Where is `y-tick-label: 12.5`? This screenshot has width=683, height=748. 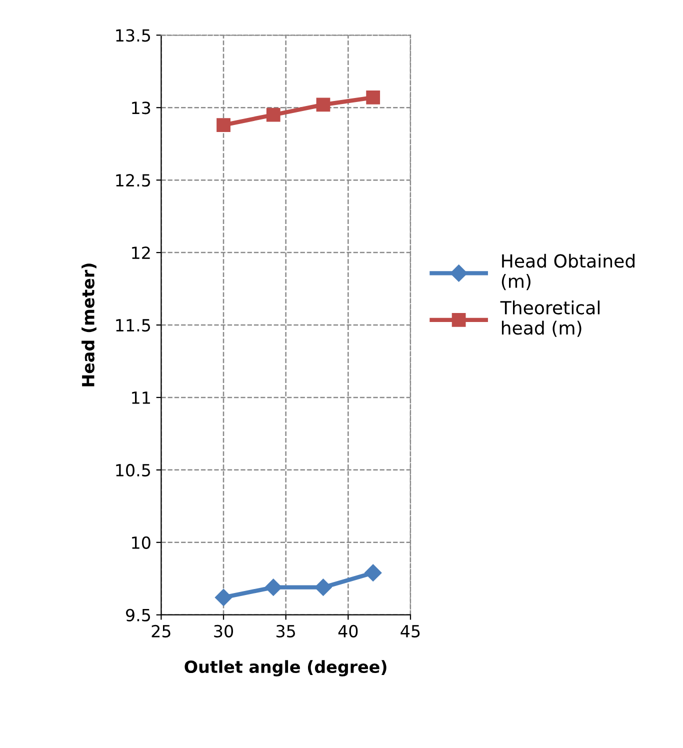 y-tick-label: 12.5 is located at coordinates (133, 180).